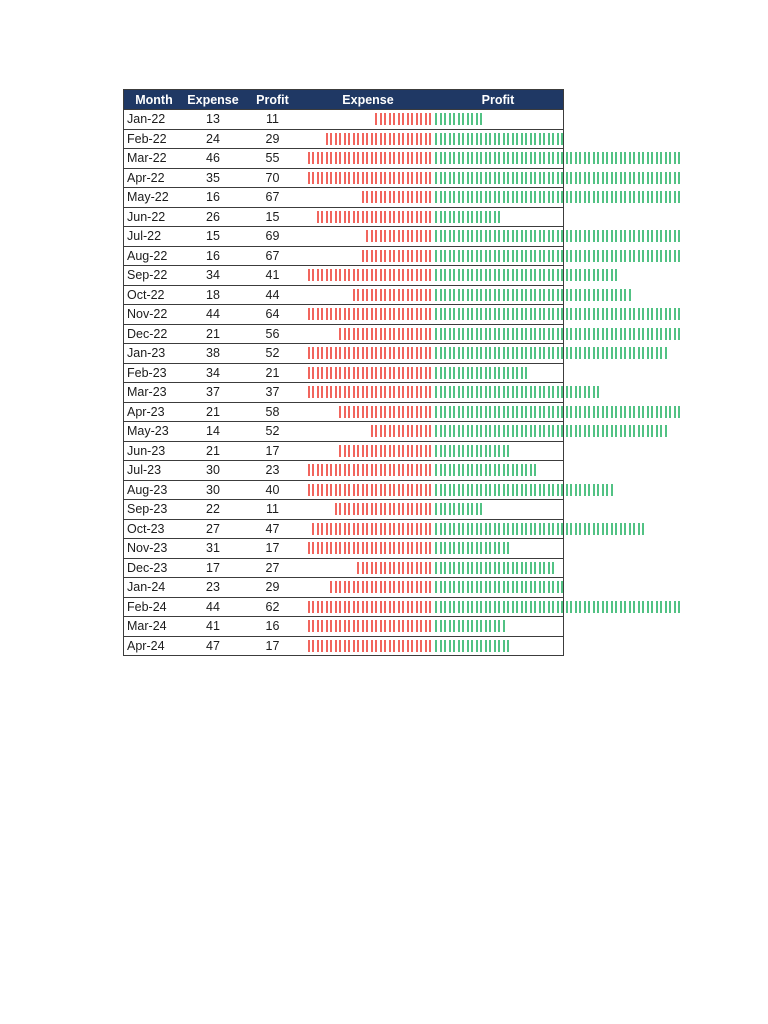  I want to click on month-cell: Jul-22, so click(144, 236).